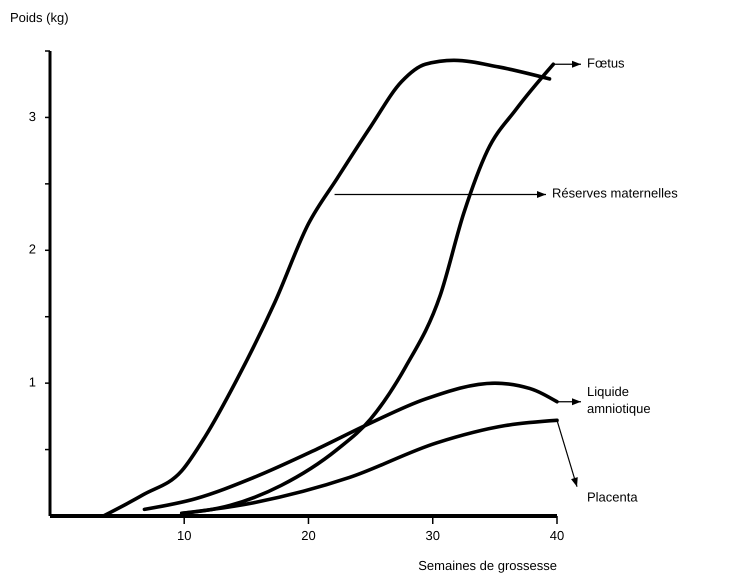  I want to click on y-tick-label: 3, so click(32, 116).